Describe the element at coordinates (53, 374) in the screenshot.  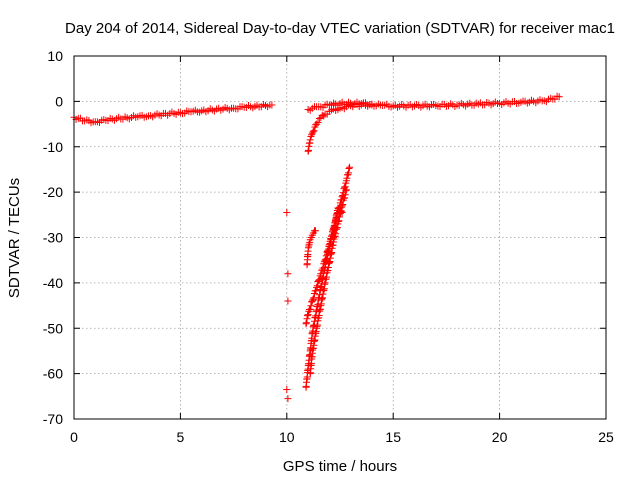
I see `y-tick-label: -60` at that location.